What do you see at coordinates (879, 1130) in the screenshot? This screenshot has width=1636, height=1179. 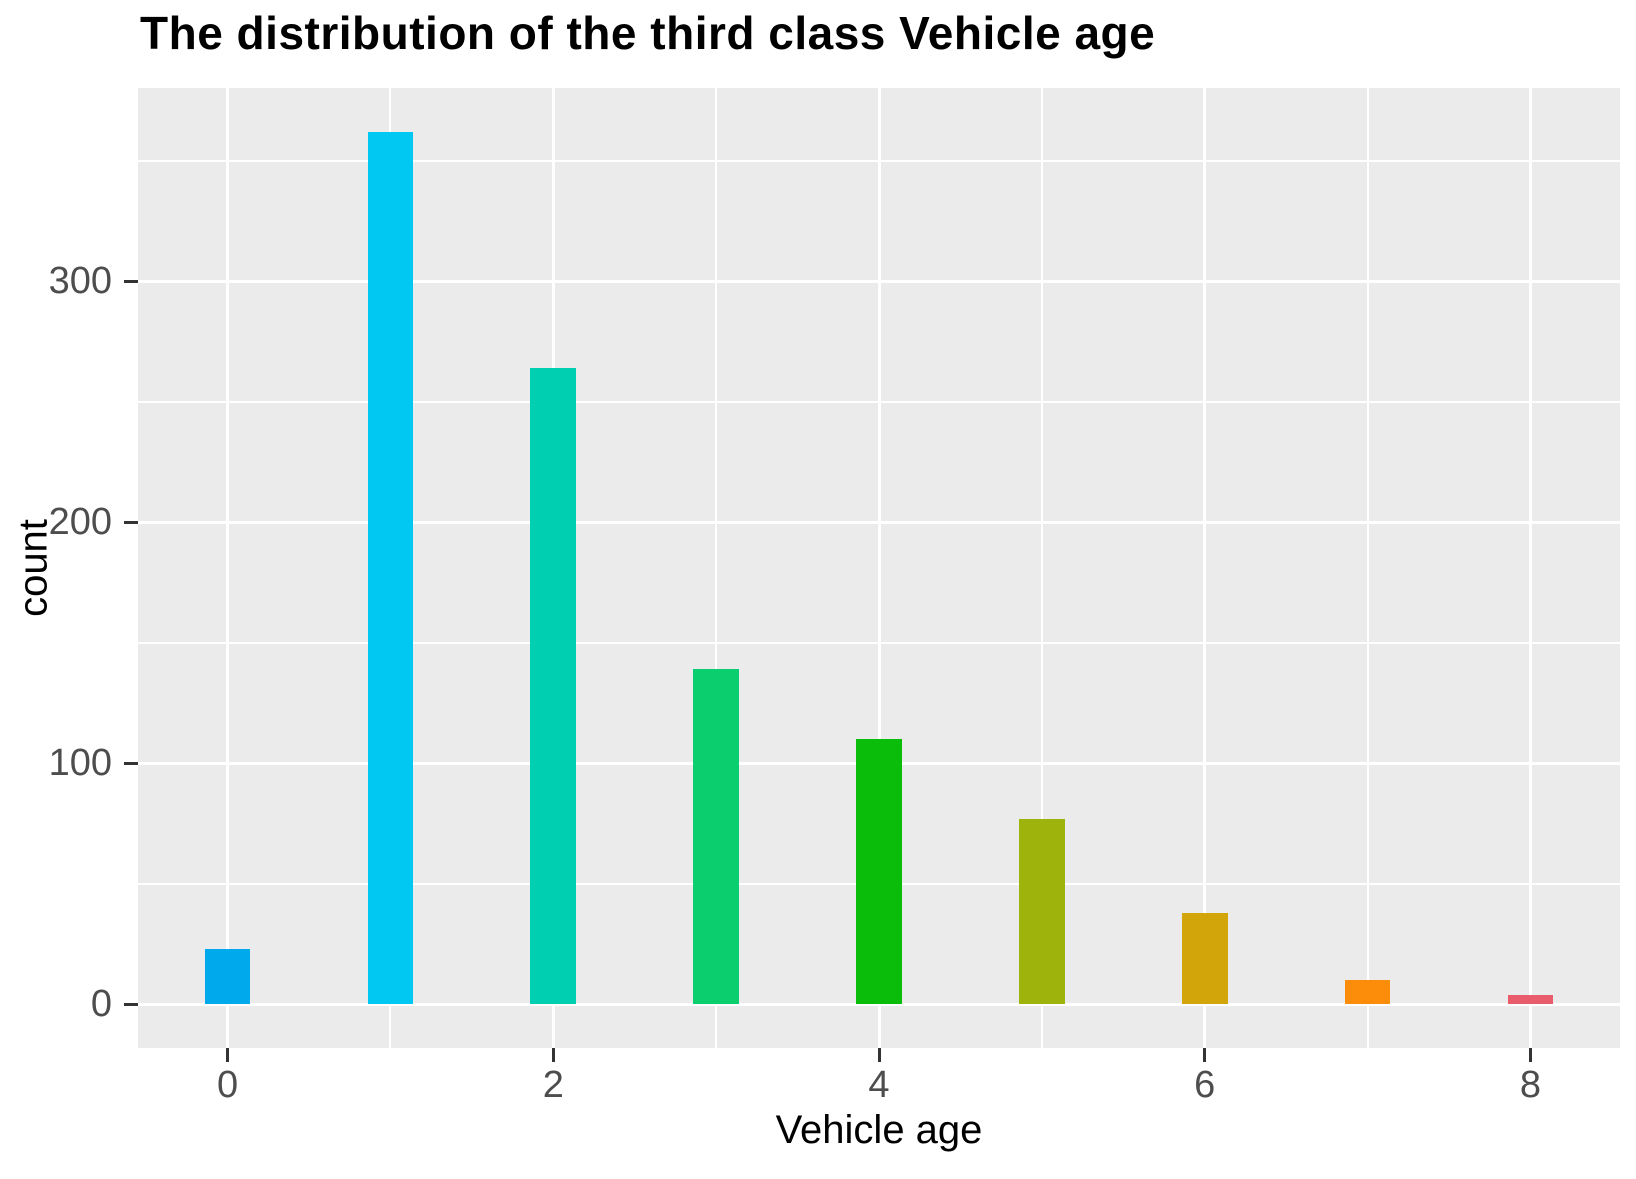 I see `x-axis-title: Vehicle age` at bounding box center [879, 1130].